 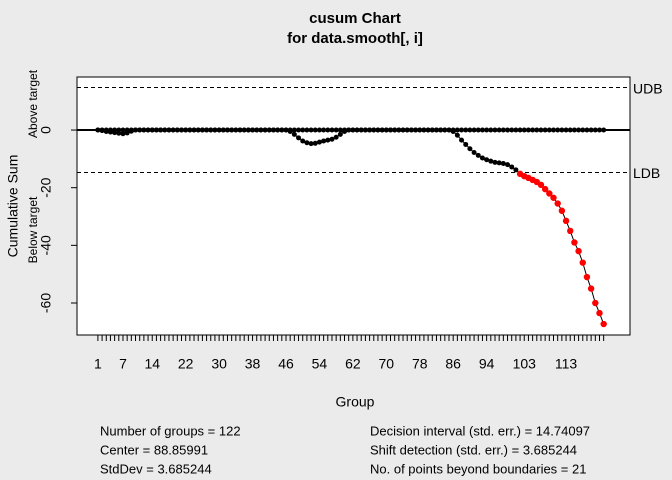 What do you see at coordinates (33, 229) in the screenshot?
I see `y-below-label: Below target` at bounding box center [33, 229].